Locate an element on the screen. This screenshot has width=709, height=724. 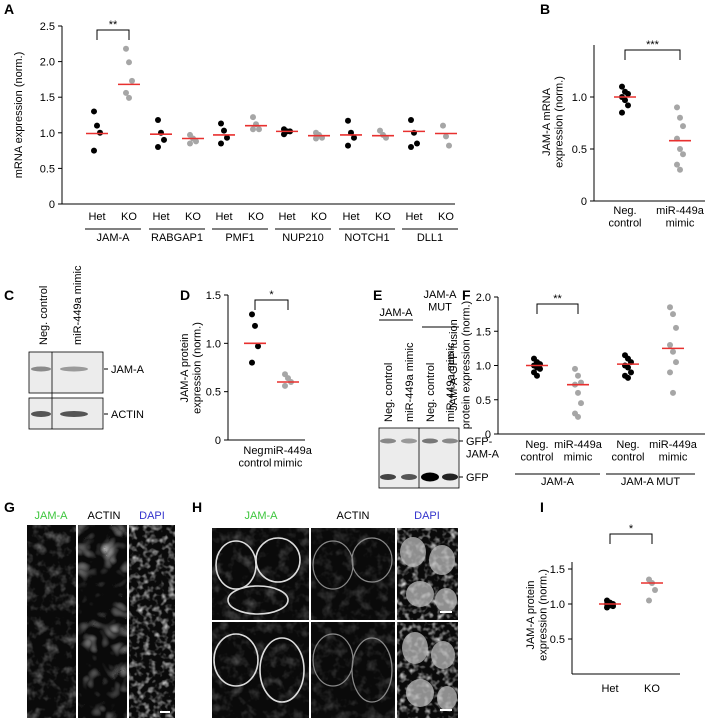
y-axis-label: JAM-A mRNAexpression (norm.) is located at coordinates (553, 122).